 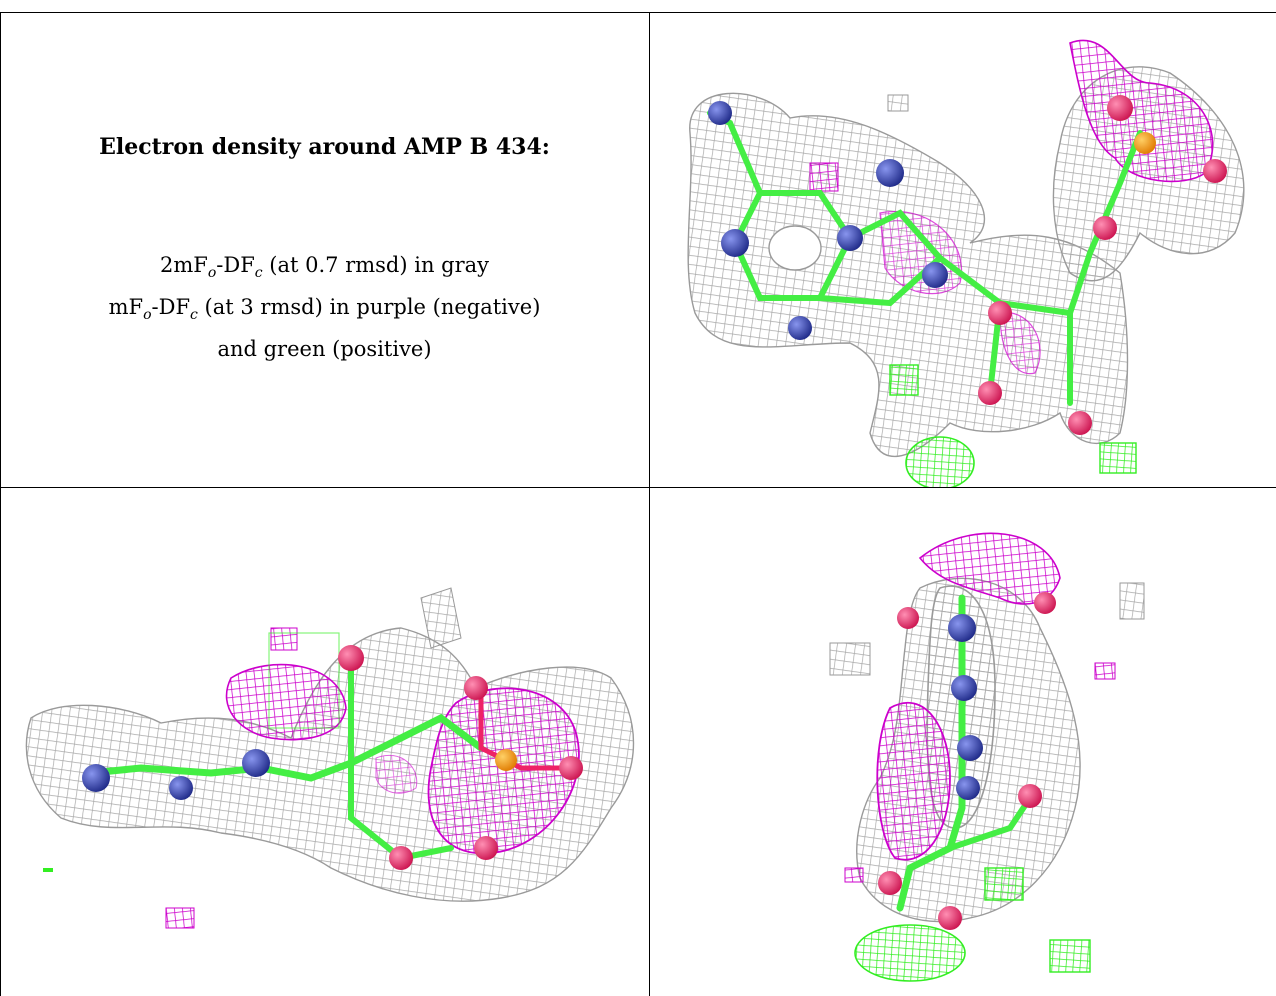 I want to click on caption-line-fofc: mFo-DFc (at 3 rmsd) in purple (negative), so click(x=324, y=309).